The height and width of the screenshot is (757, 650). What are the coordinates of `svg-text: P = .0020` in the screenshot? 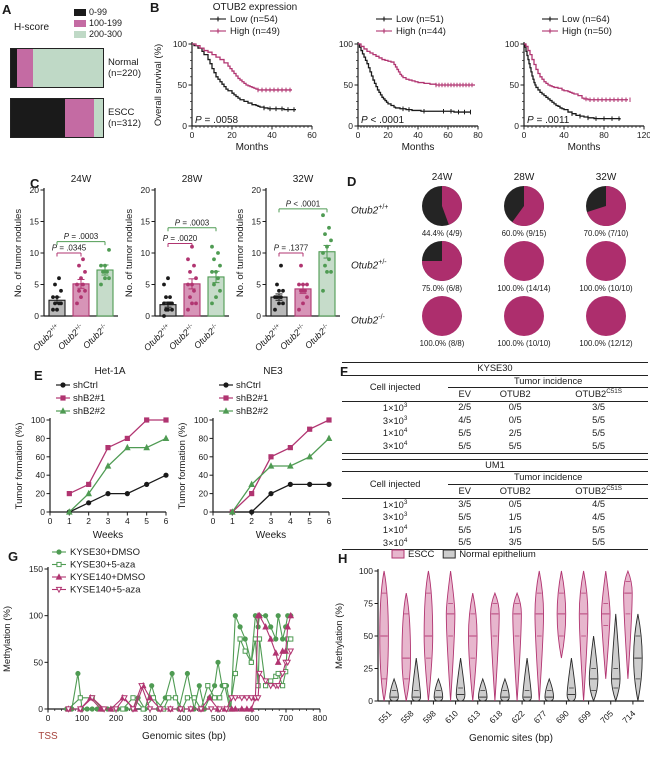 It's located at (180, 238).